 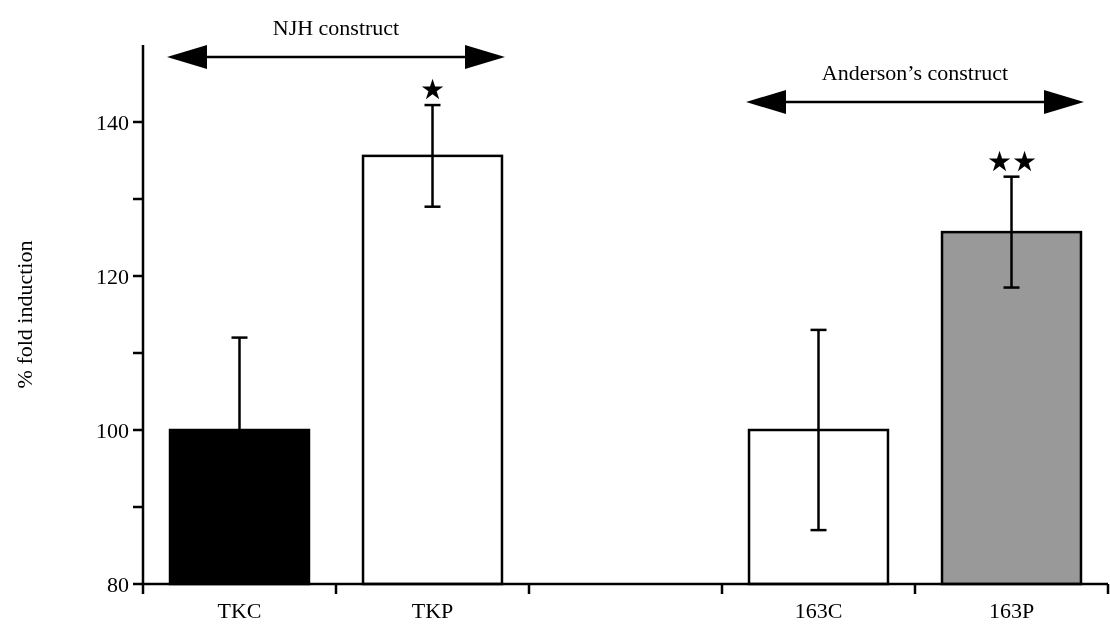 What do you see at coordinates (915, 72) in the screenshot?
I see `annotation: Anderson’s construct` at bounding box center [915, 72].